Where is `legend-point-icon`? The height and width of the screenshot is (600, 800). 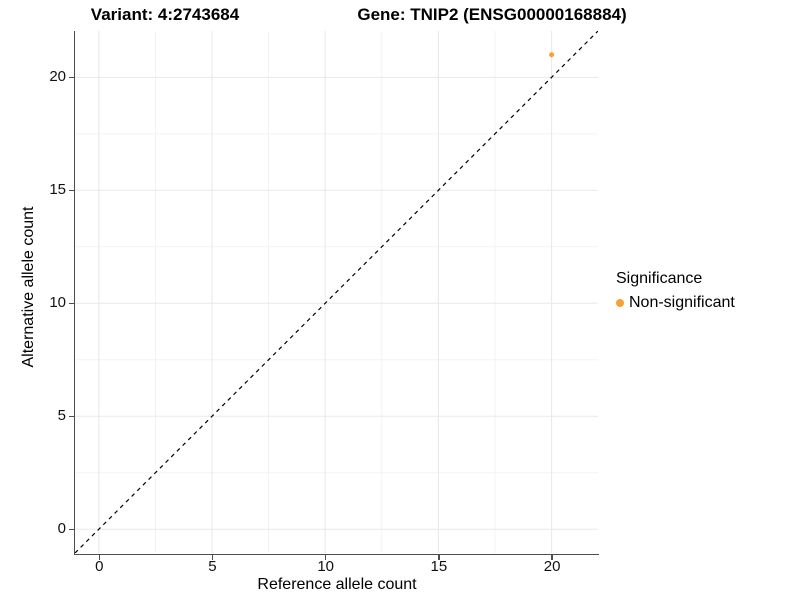 legend-point-icon is located at coordinates (620, 303).